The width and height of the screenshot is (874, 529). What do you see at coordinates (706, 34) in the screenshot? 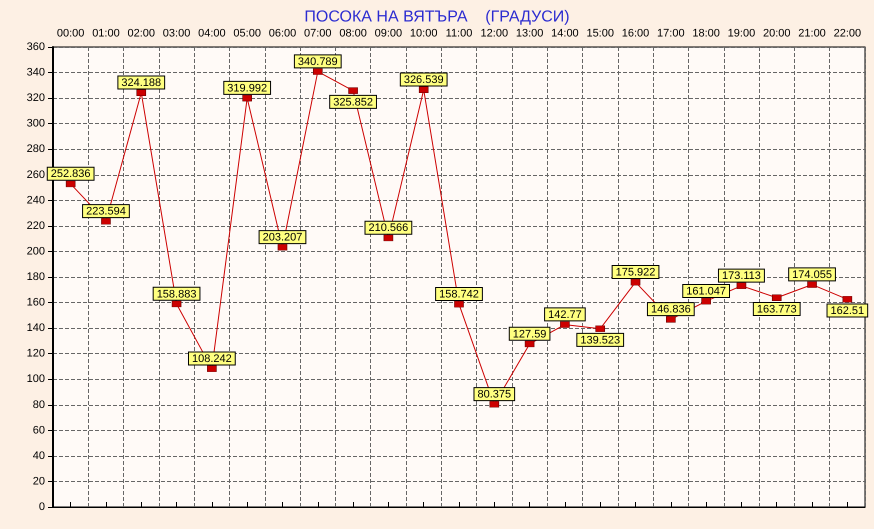
I see `x-tick-label: 18:00` at bounding box center [706, 34].